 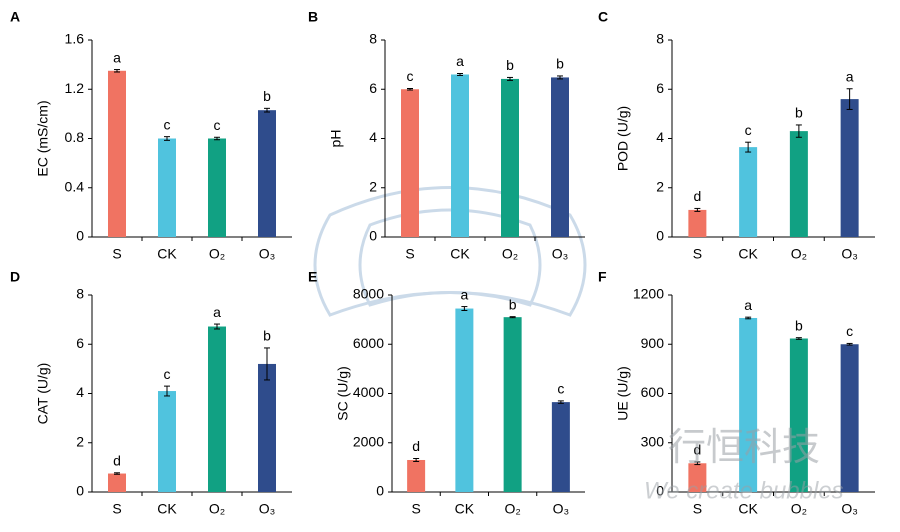 I want to click on y-tick-label: 2000, so click(x=368, y=441).